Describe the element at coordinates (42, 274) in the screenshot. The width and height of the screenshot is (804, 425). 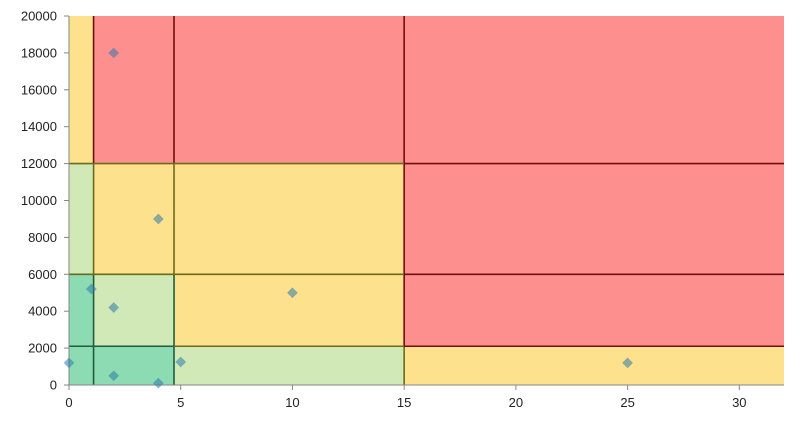
I see `y-tick-label: 6000` at that location.